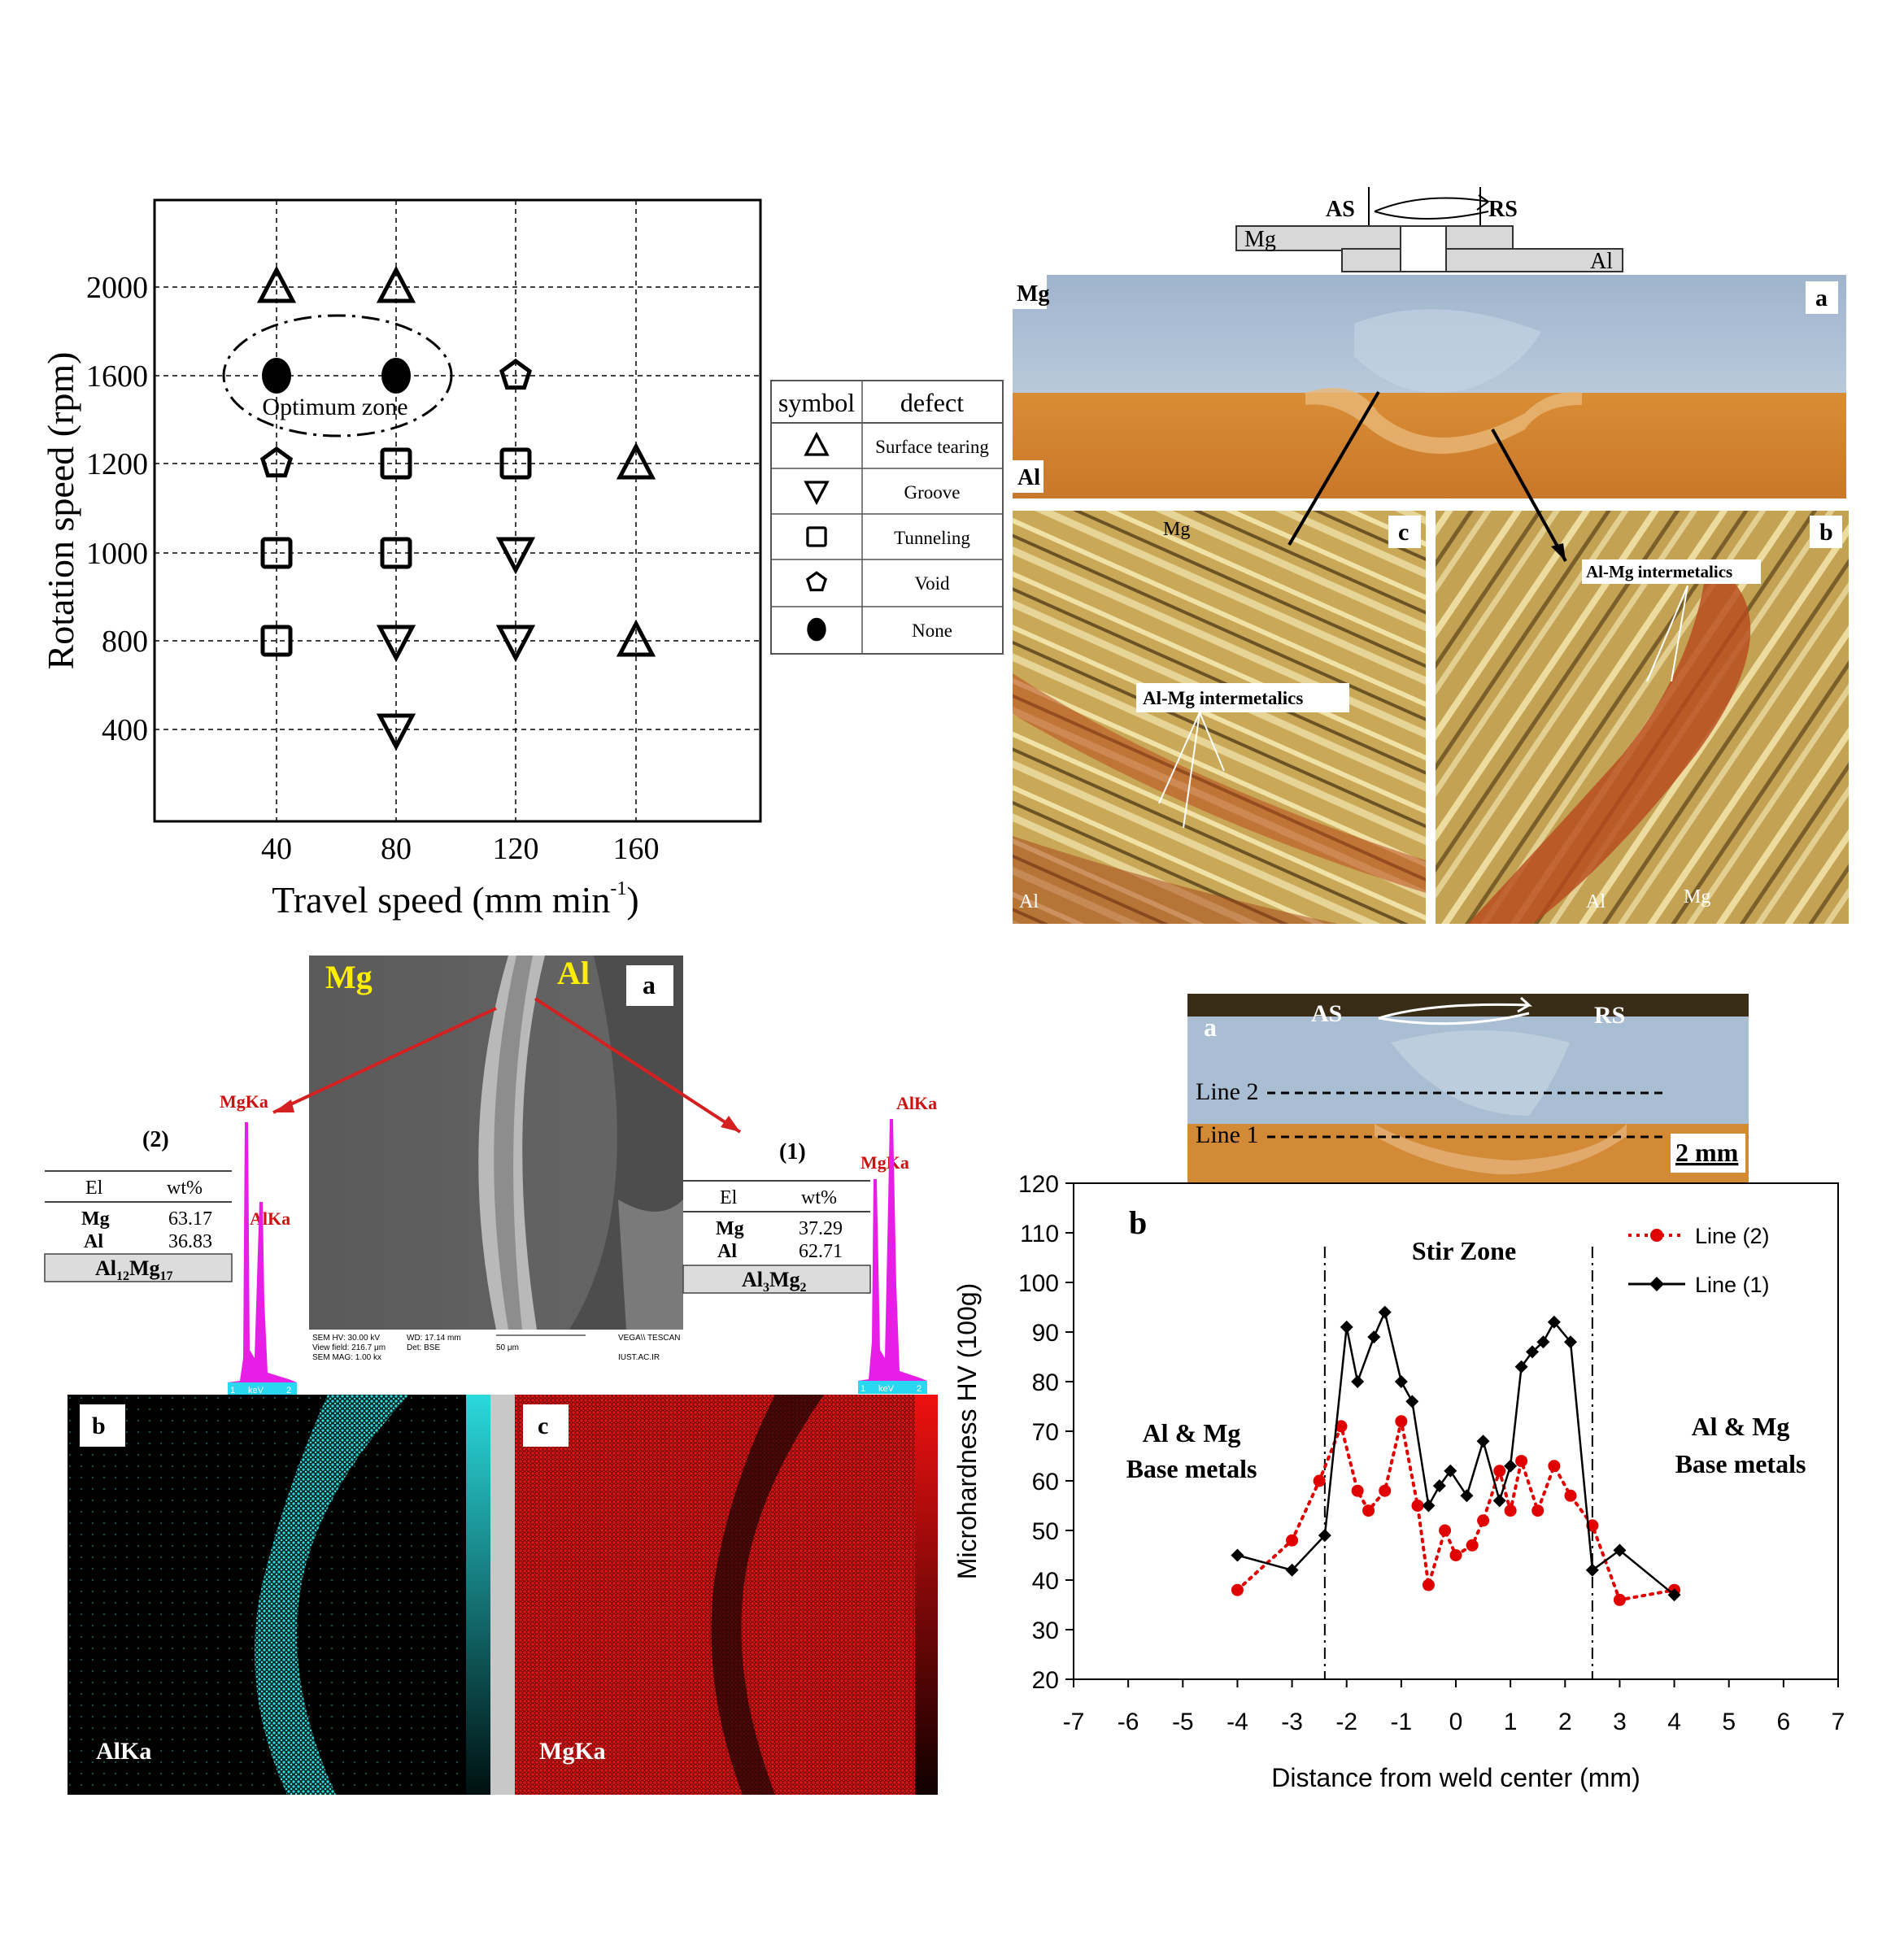 The width and height of the screenshot is (1904, 1946). What do you see at coordinates (932, 447) in the screenshot?
I see `legend-label-surface-tearing: Surface tearing` at bounding box center [932, 447].